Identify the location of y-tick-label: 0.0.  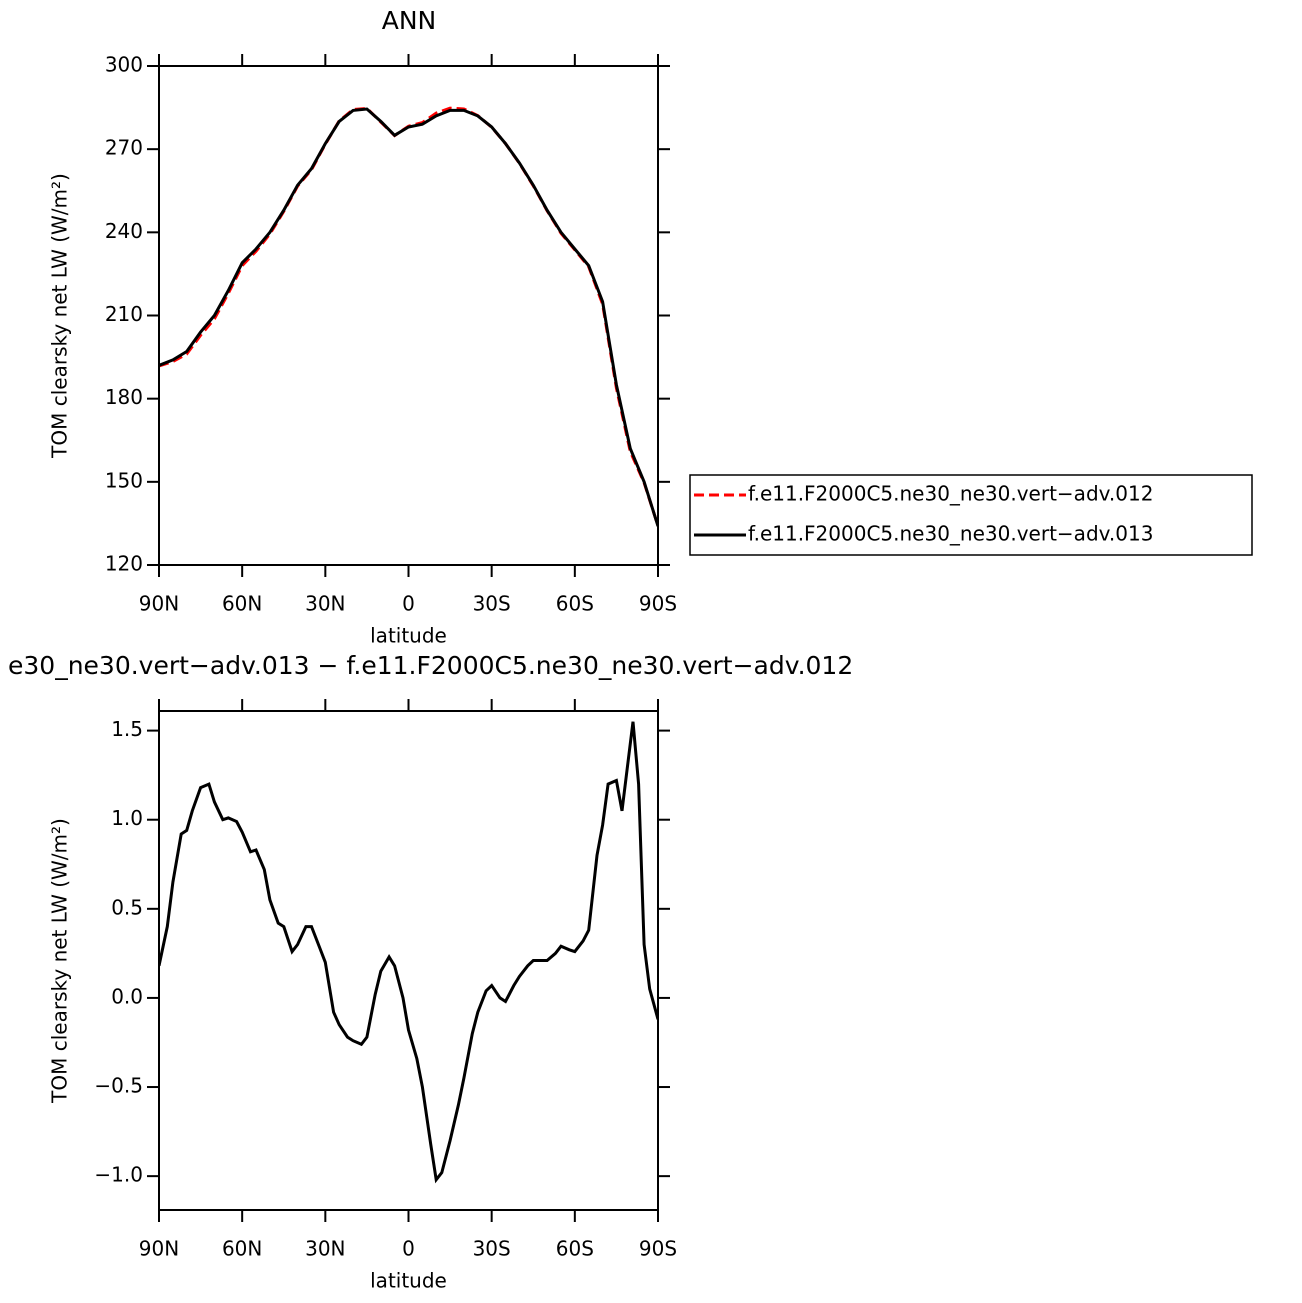
(127, 996).